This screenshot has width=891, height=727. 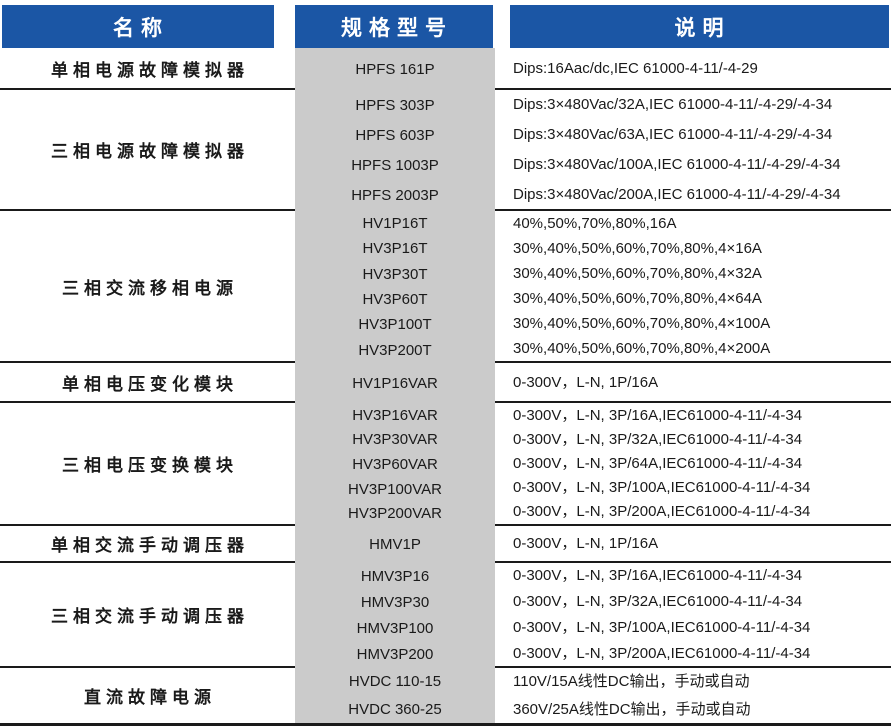 I want to click on description-line: 0-300V，L-N, 3P/64A,IEC61000-4-11/-4-34, so click(x=658, y=463).